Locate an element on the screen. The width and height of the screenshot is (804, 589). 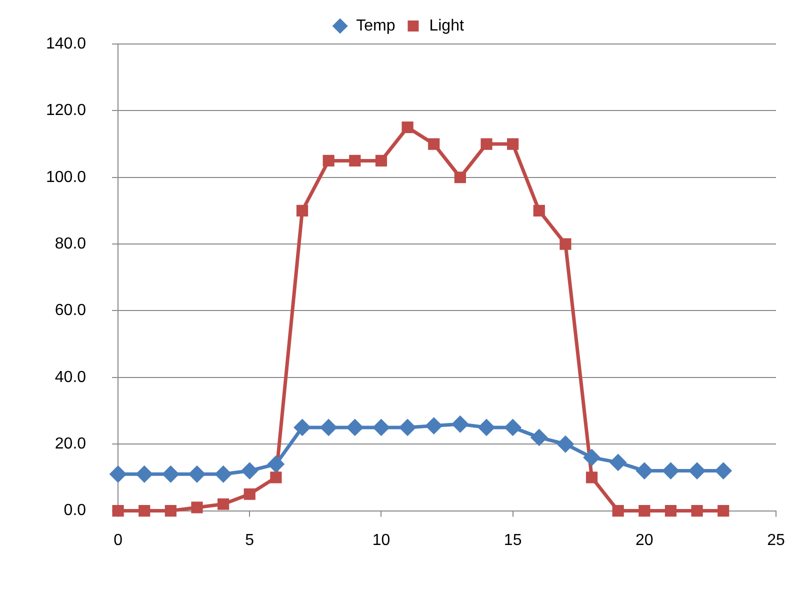
x-tick-label: 20 is located at coordinates (645, 540).